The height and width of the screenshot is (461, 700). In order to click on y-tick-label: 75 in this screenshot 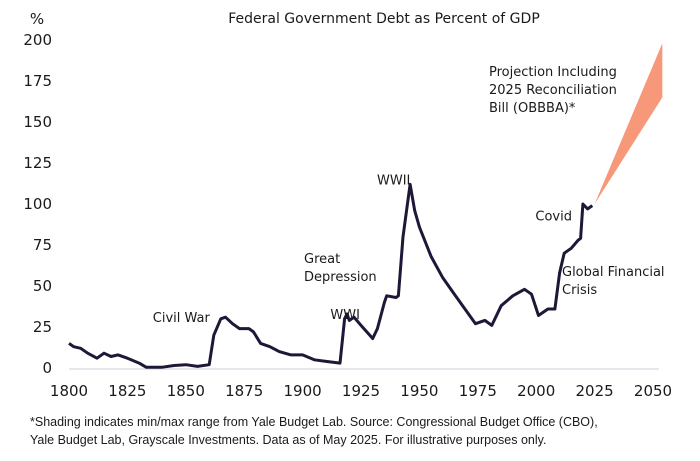, I will do `click(42, 245)`.